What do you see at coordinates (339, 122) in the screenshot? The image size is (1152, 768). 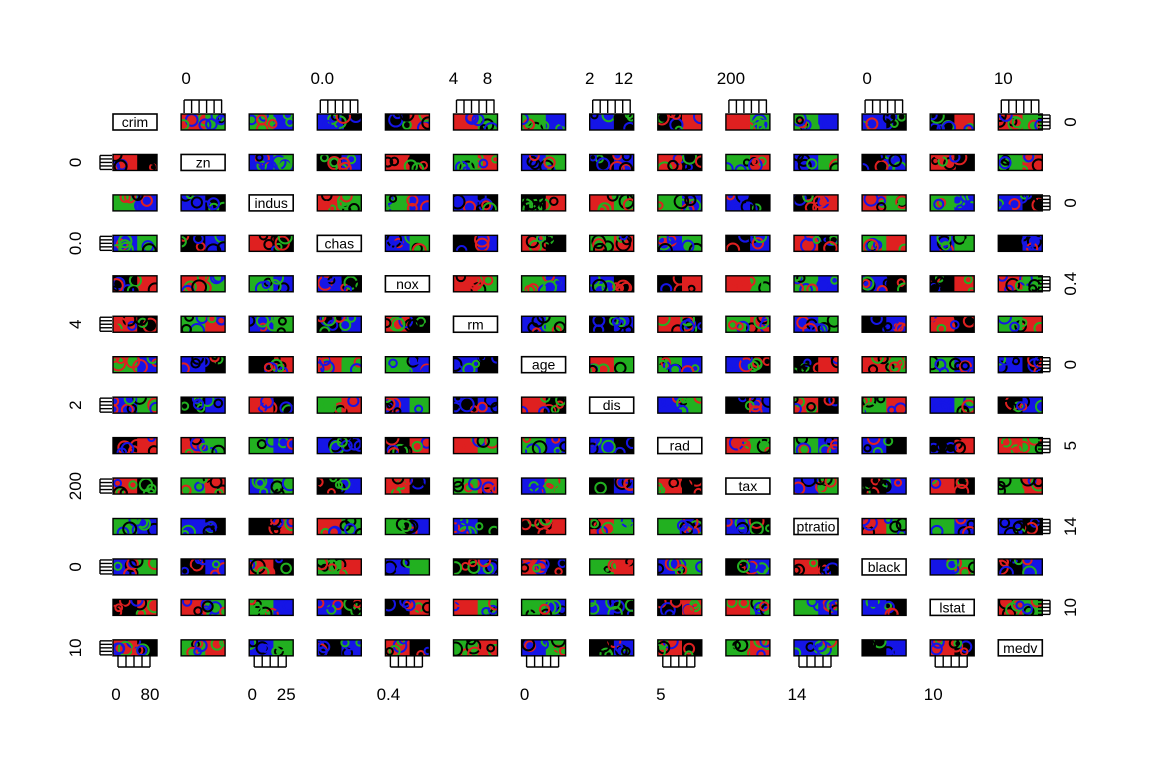 I see `panel-crim-vs-chas` at bounding box center [339, 122].